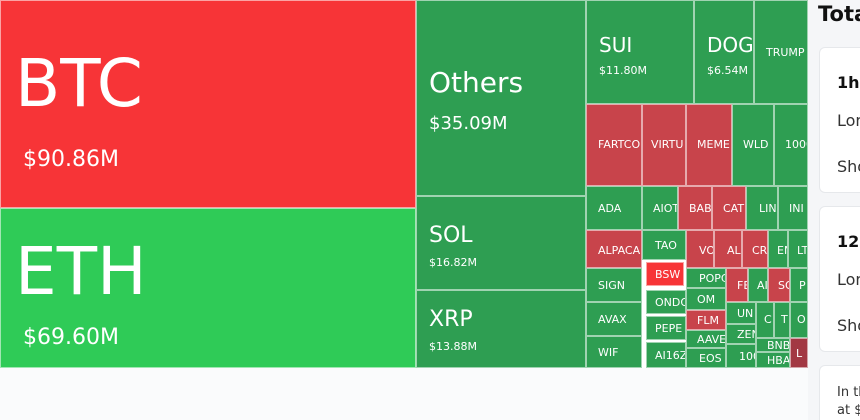  What do you see at coordinates (610, 208) in the screenshot?
I see `tile-symbol: ADA` at bounding box center [610, 208].